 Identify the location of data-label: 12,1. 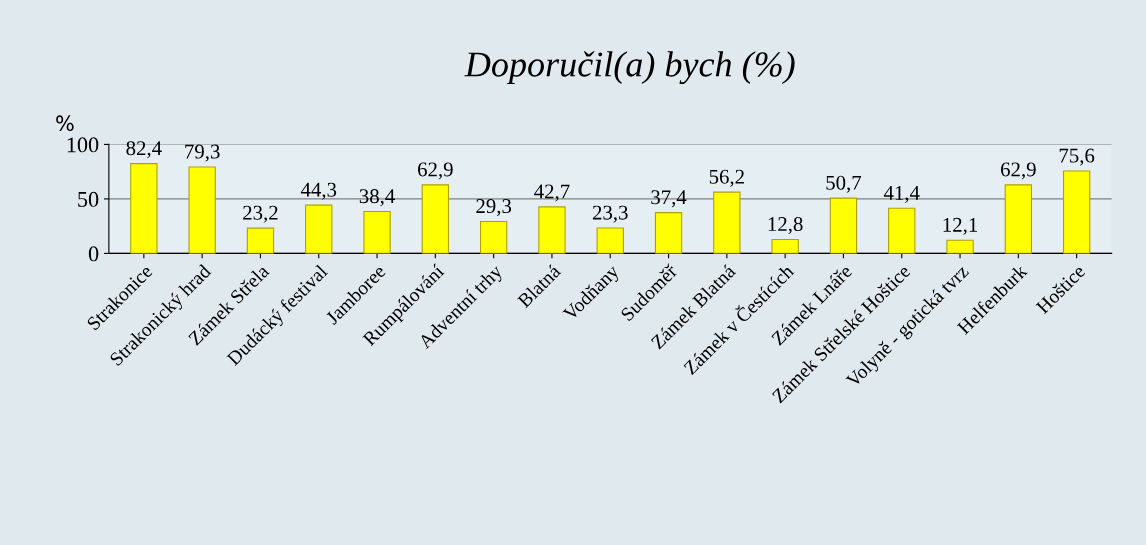
(960, 226).